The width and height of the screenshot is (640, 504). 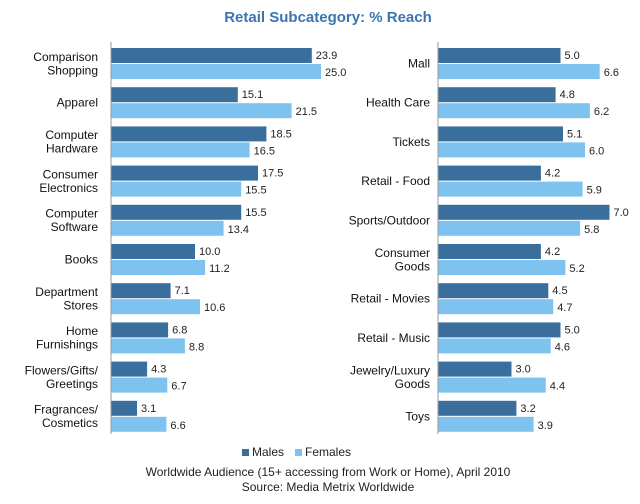 I want to click on left-value-label-females: 13.4, so click(x=238, y=230).